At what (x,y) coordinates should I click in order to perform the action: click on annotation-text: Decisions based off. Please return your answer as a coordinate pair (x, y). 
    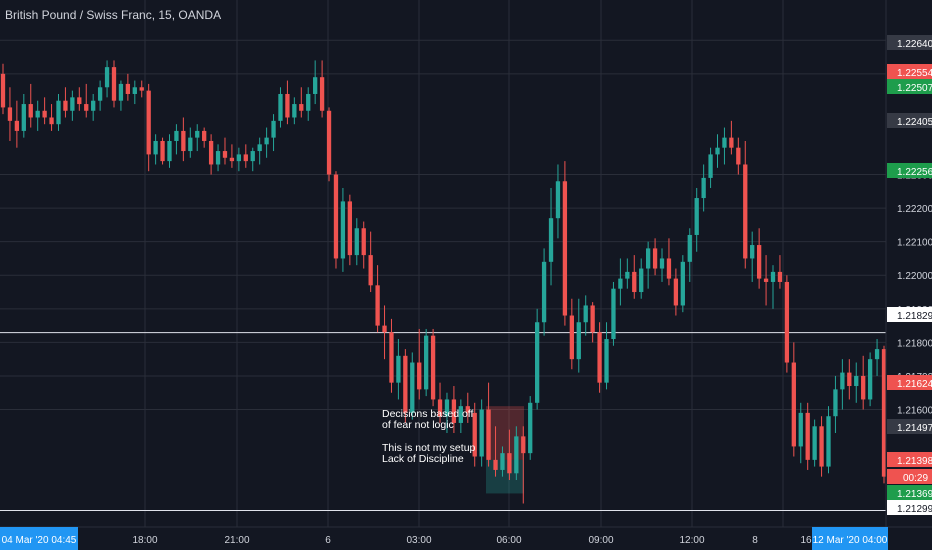
    Looking at the image, I should click on (428, 414).